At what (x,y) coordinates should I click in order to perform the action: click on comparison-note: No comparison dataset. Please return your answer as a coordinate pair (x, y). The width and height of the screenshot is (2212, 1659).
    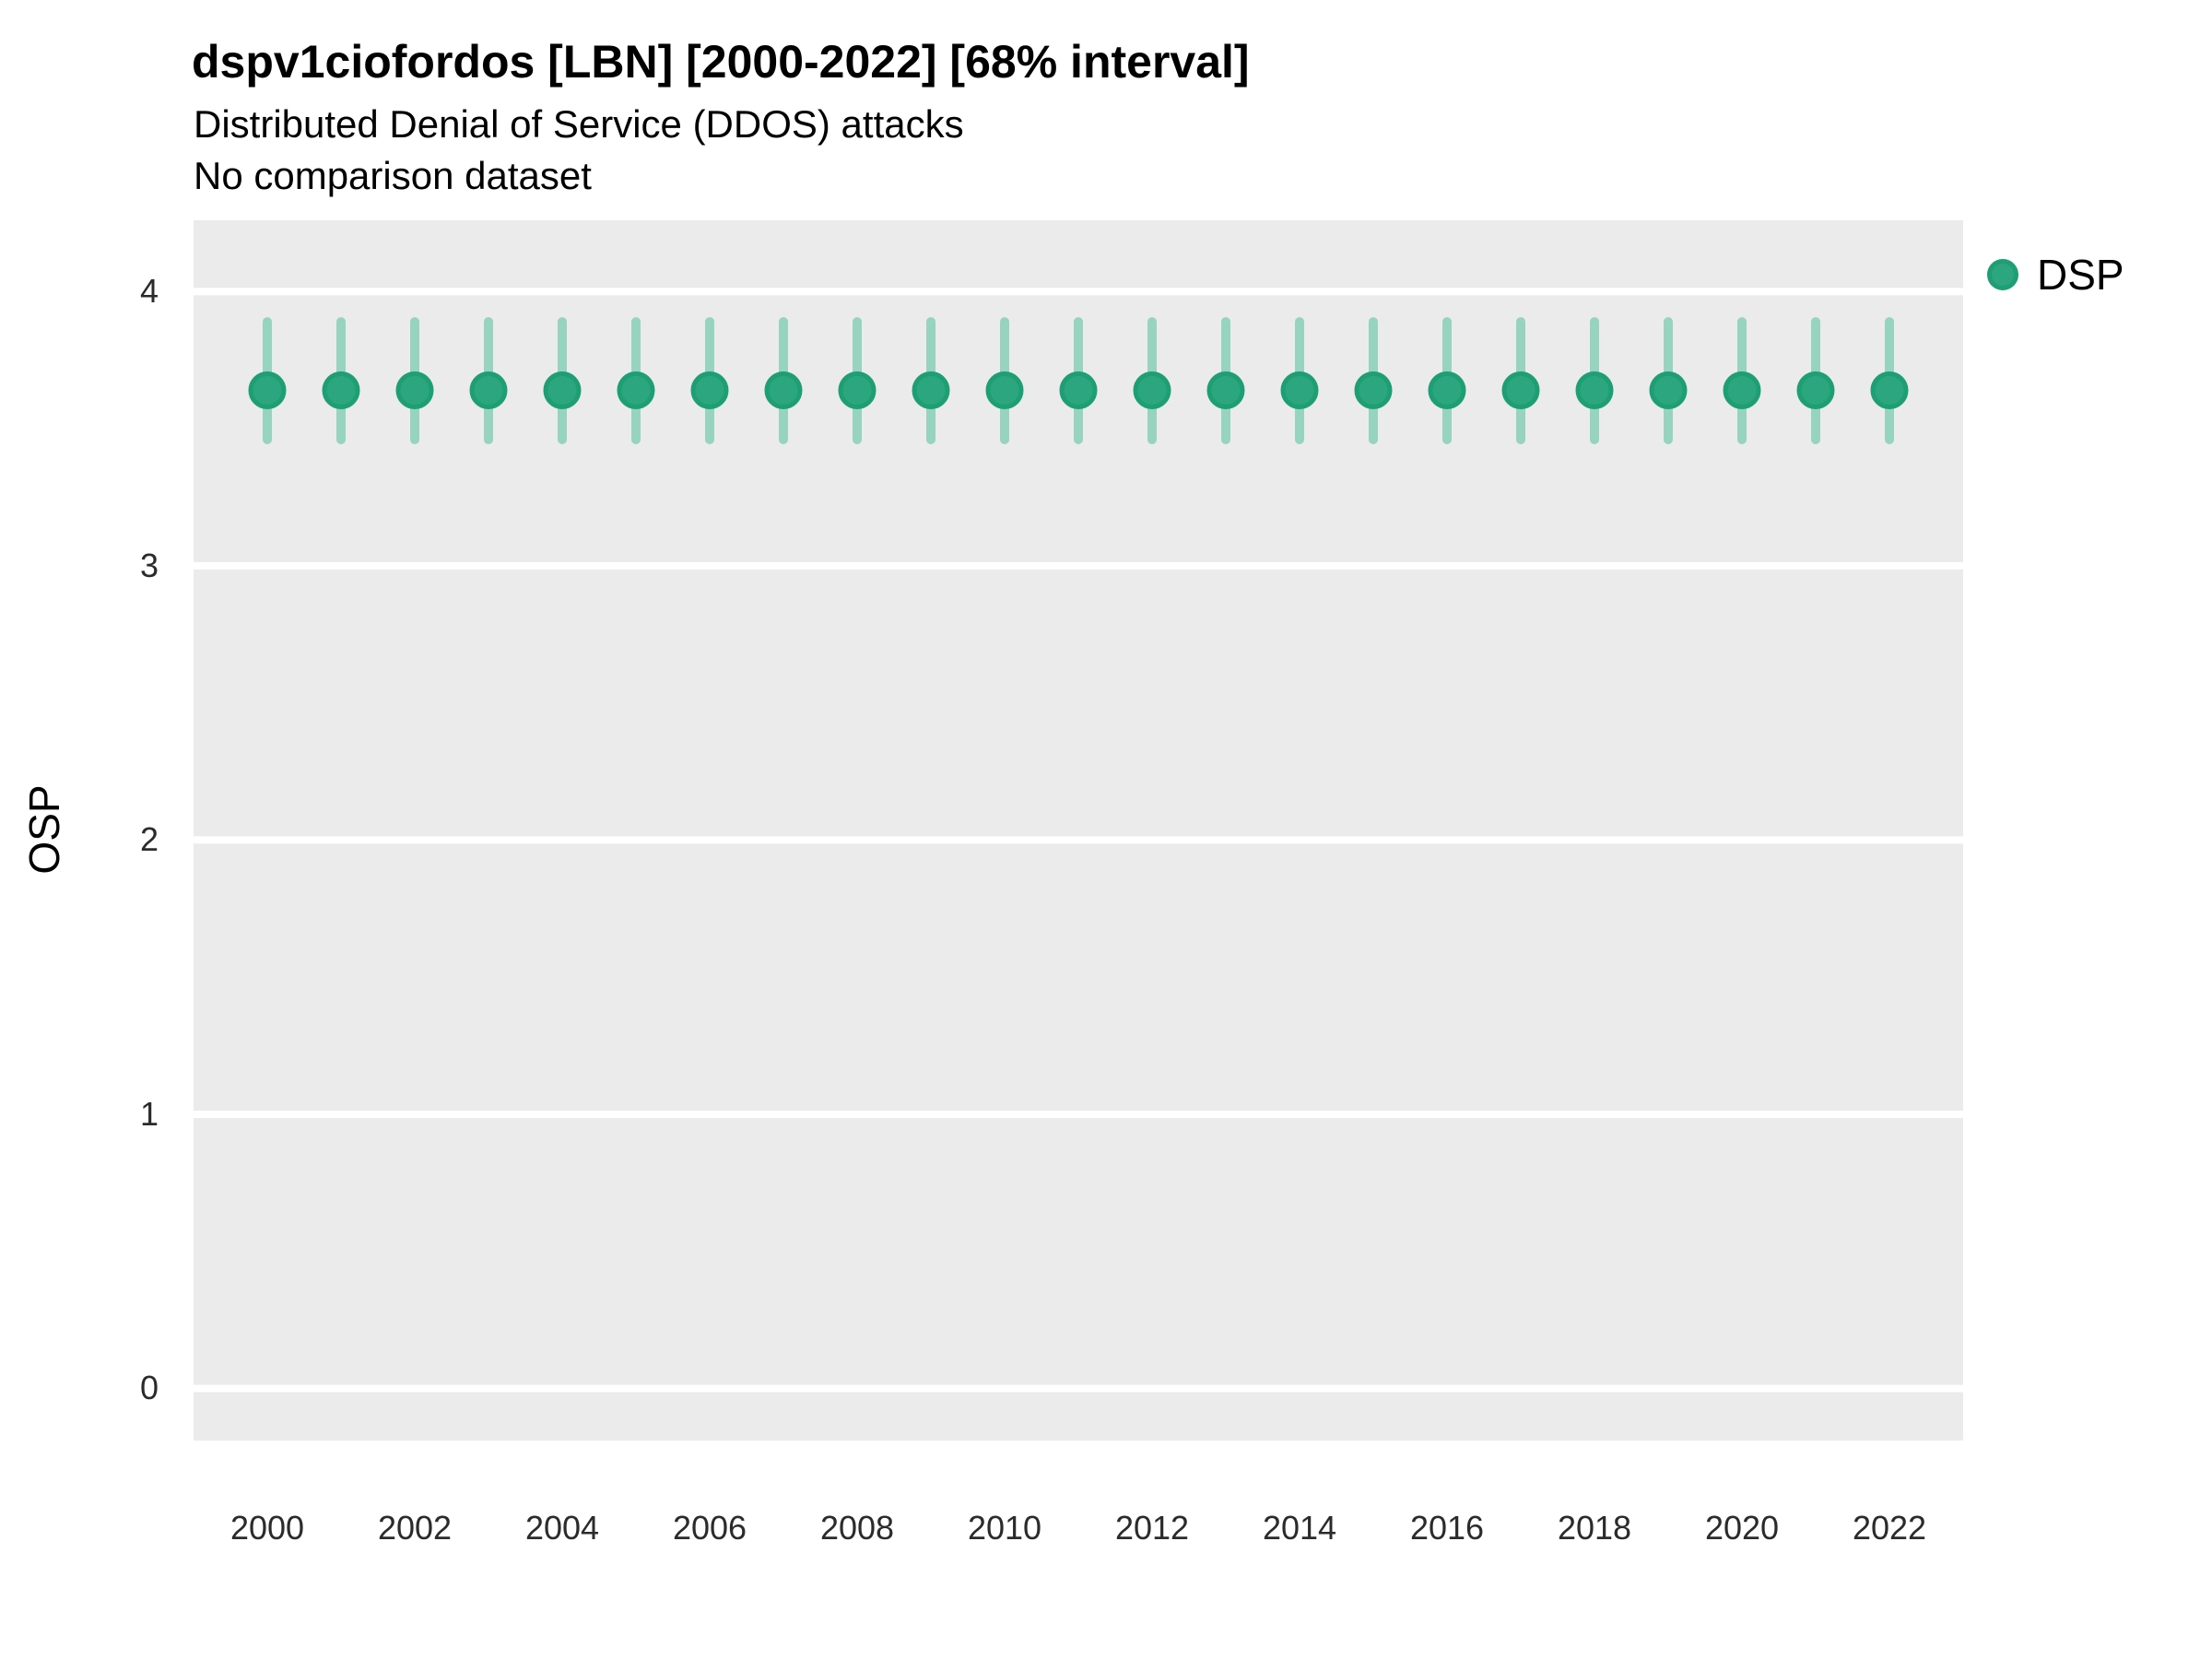
    Looking at the image, I should click on (393, 175).